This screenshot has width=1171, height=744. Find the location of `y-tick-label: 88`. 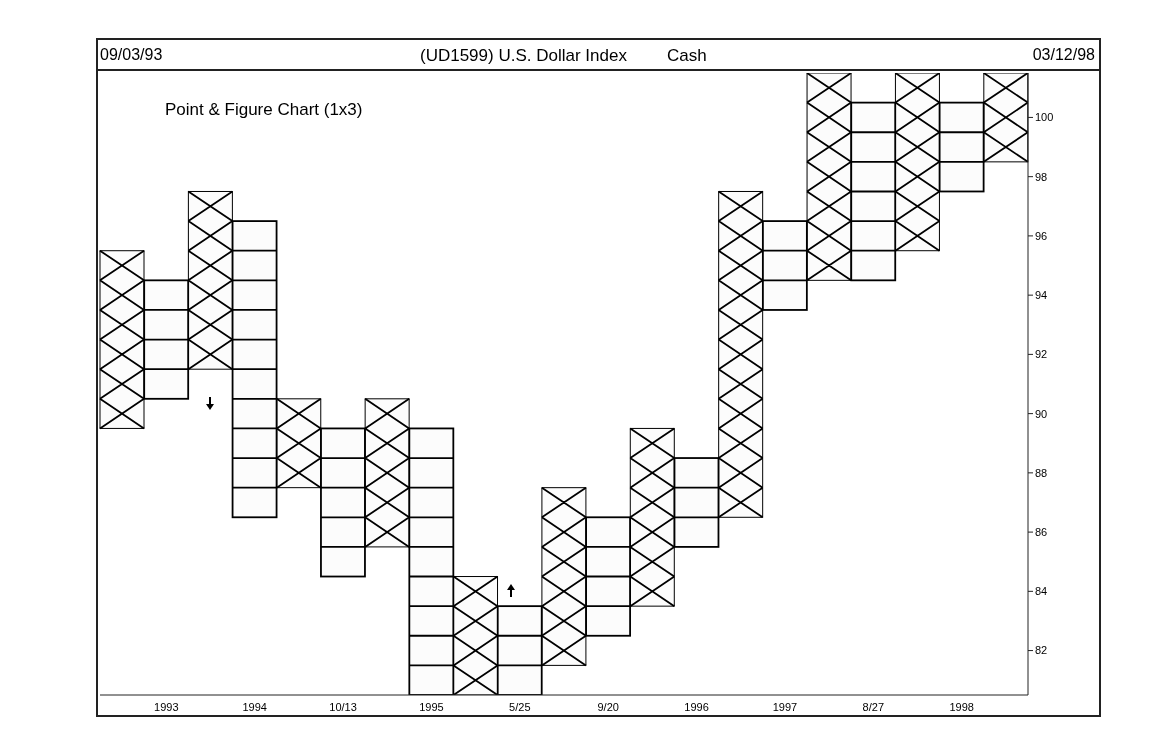

y-tick-label: 88 is located at coordinates (1041, 472).